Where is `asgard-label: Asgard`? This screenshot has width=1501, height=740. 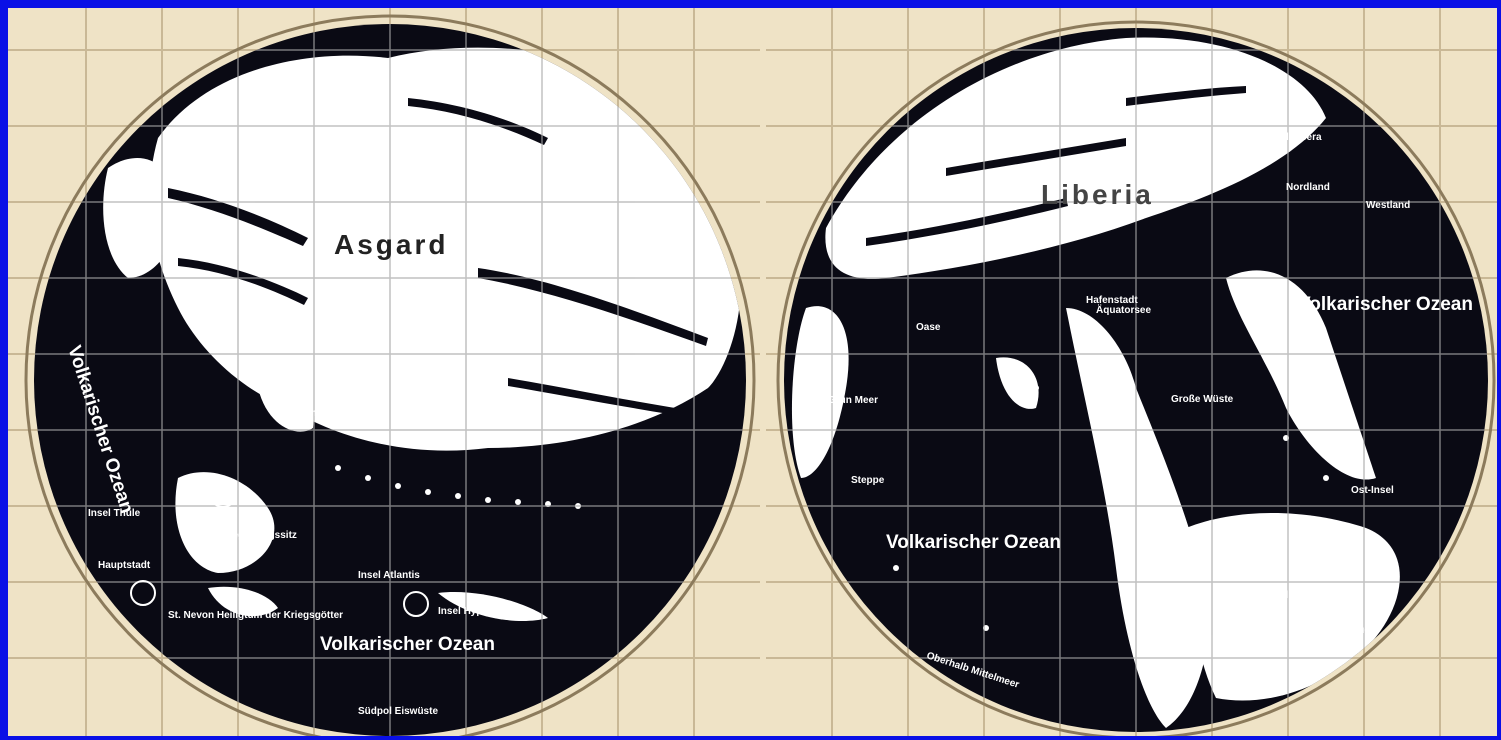
asgard-label: Asgard is located at coordinates (391, 244).